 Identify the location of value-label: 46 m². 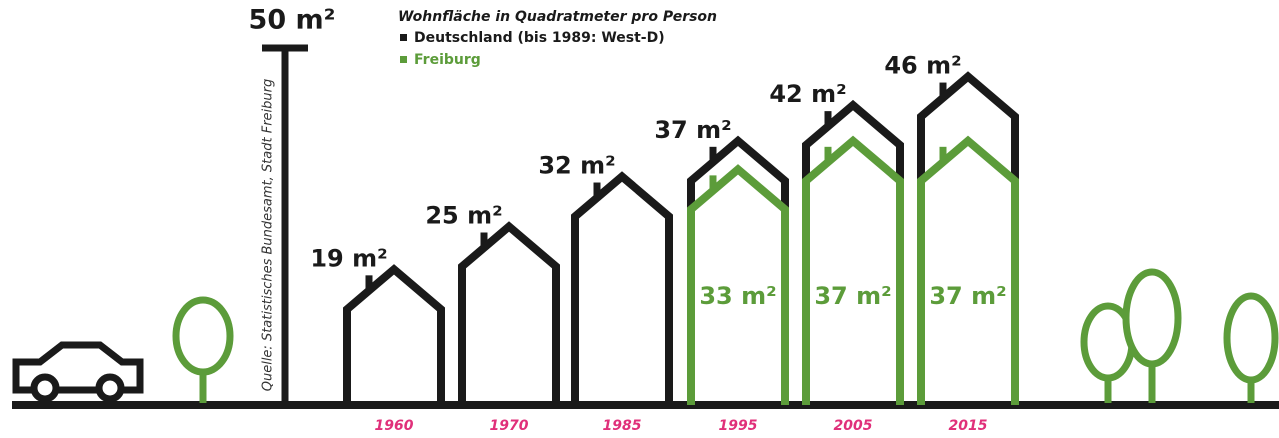
(922, 66).